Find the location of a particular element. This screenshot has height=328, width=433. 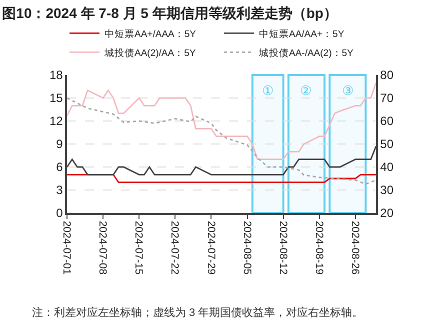

legend-label: 中短票AA/AA+：5Y is located at coordinates (302, 34).